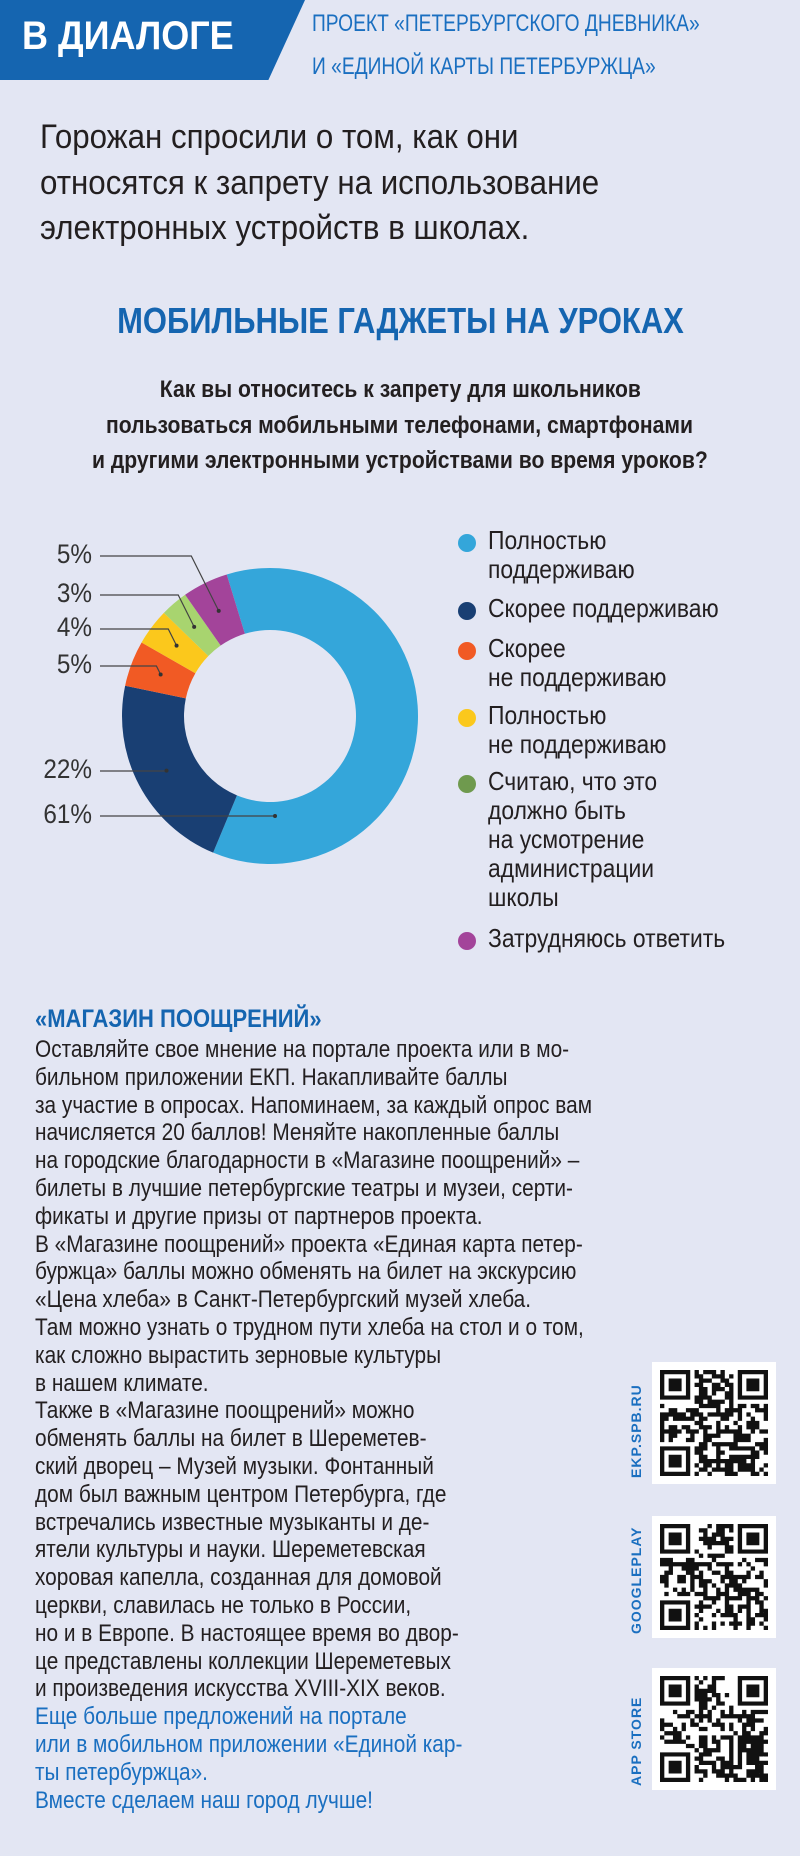 This screenshot has height=1856, width=800. Describe the element at coordinates (636, 1580) in the screenshot. I see `qr-label: GOOGLEPLAY` at that location.